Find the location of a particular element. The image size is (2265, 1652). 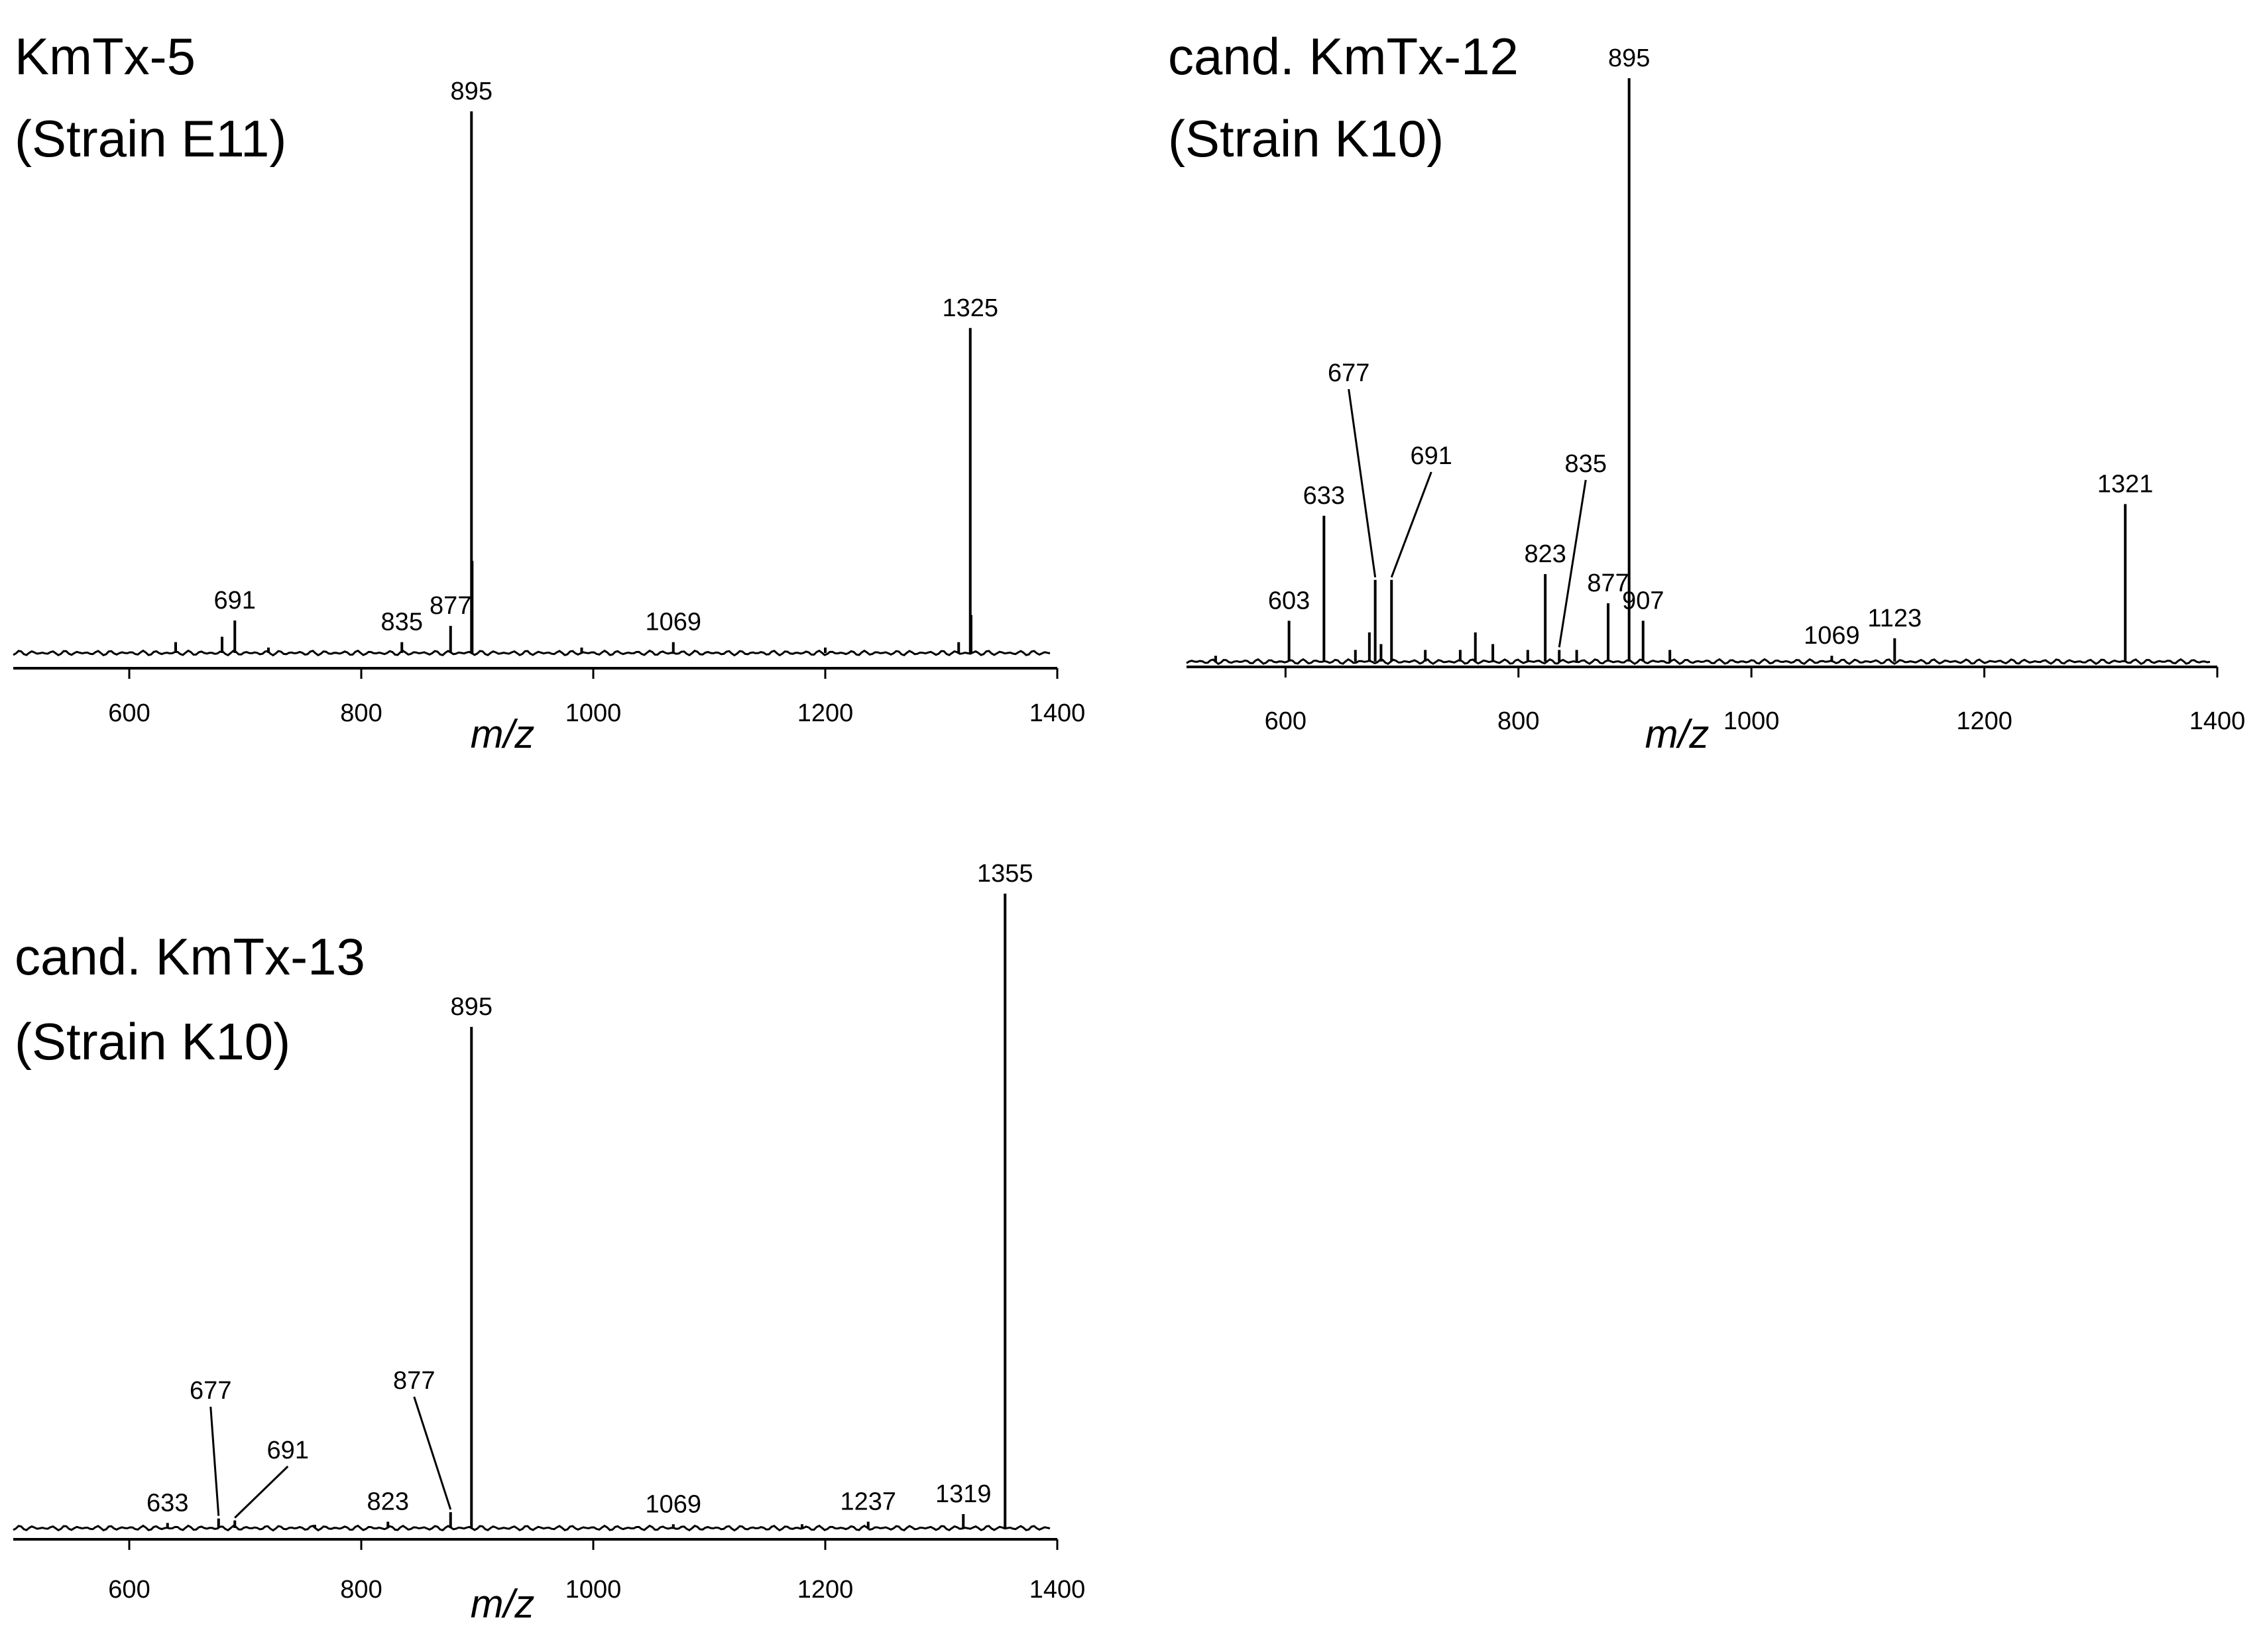

peak-label: 1325 is located at coordinates (970, 308).